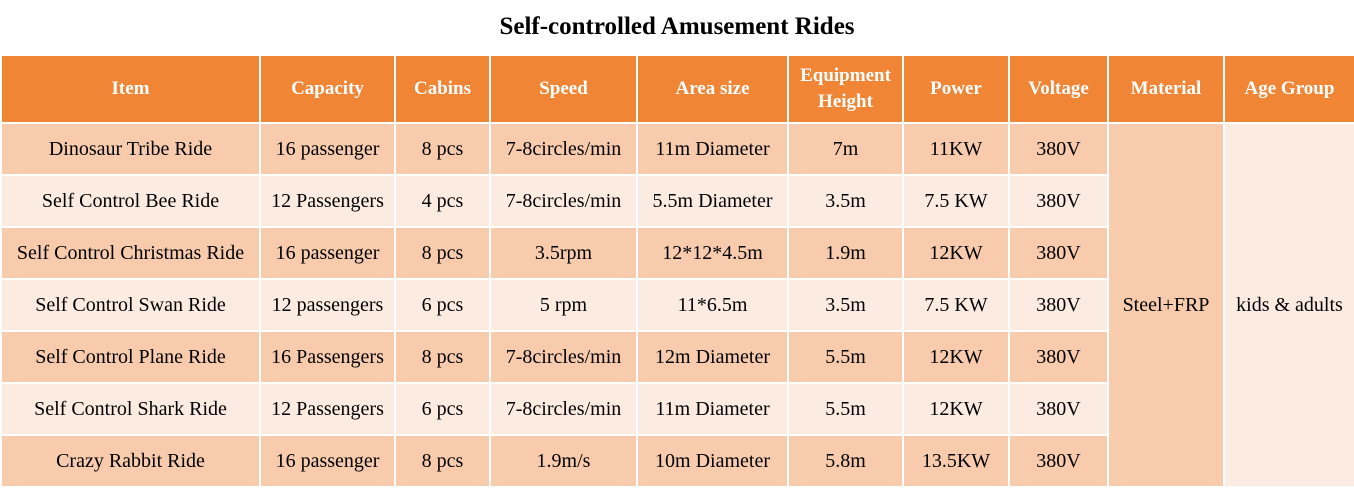 The image size is (1354, 488). Describe the element at coordinates (130, 357) in the screenshot. I see `cell-item: Self Control Plane Ride` at that location.